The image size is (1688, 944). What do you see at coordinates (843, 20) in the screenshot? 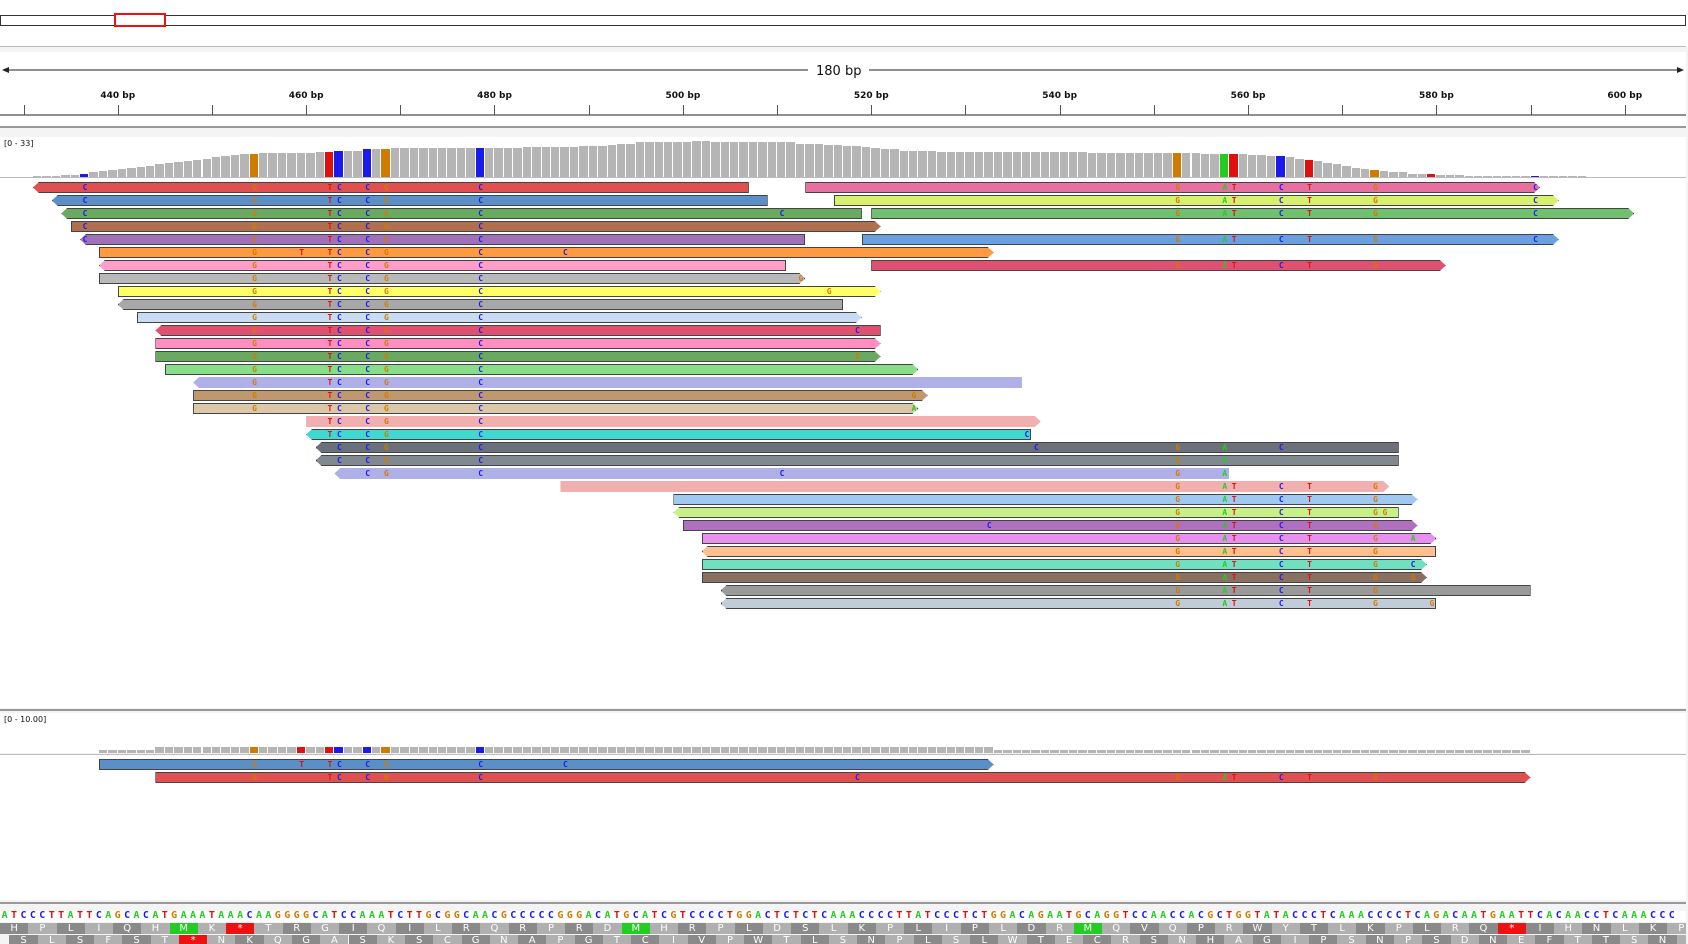
I see `chromosome-ideogram` at bounding box center [843, 20].